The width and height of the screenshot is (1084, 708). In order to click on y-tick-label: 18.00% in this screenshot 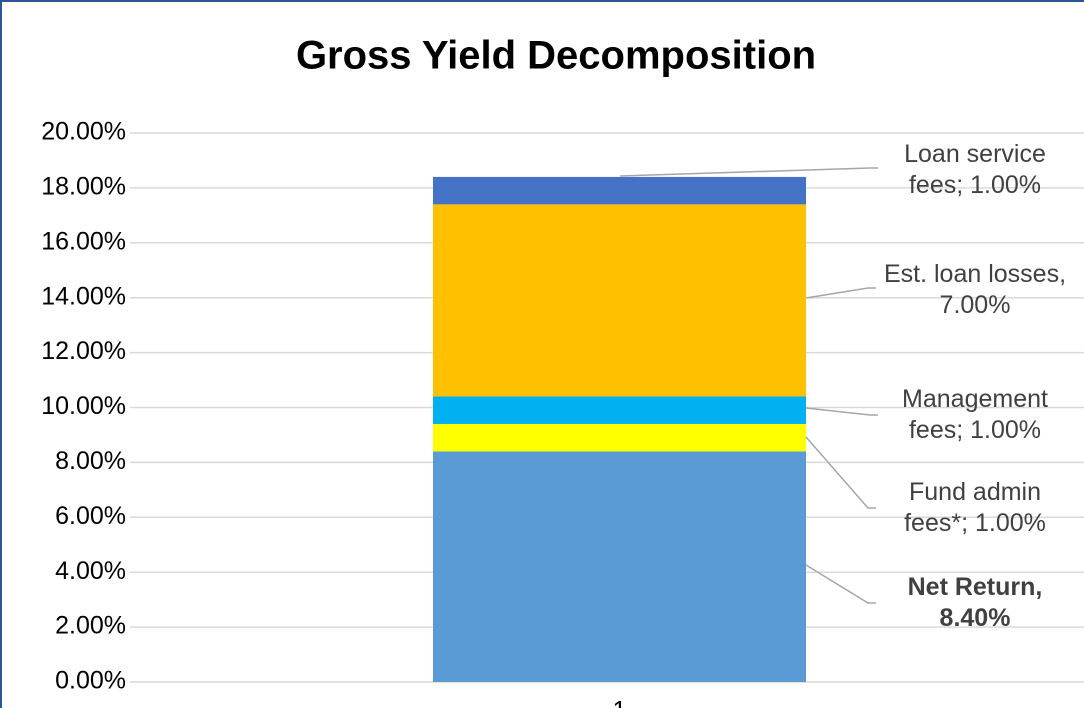, I will do `click(83, 187)`.